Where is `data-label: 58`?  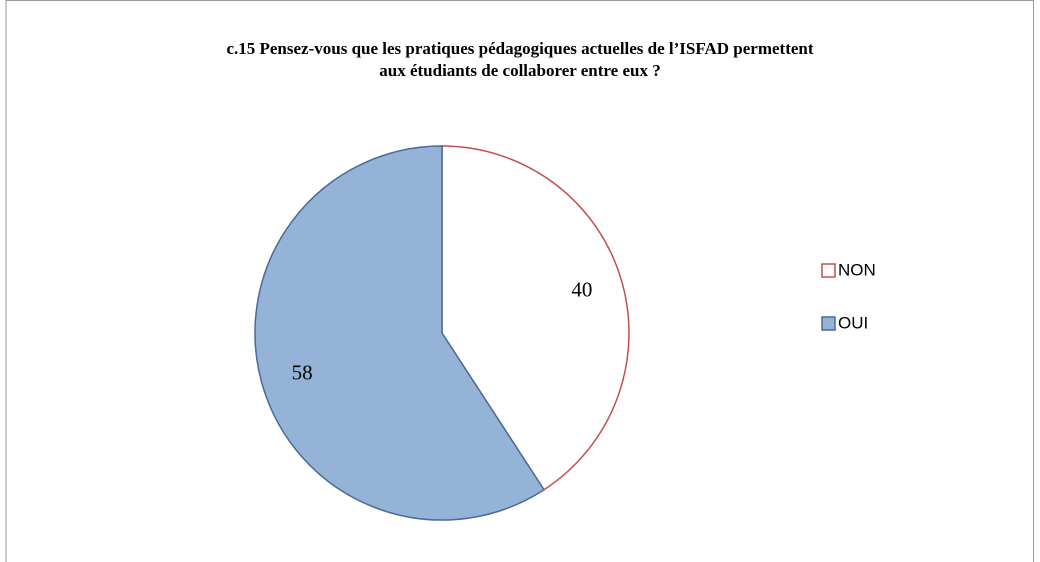 data-label: 58 is located at coordinates (302, 372).